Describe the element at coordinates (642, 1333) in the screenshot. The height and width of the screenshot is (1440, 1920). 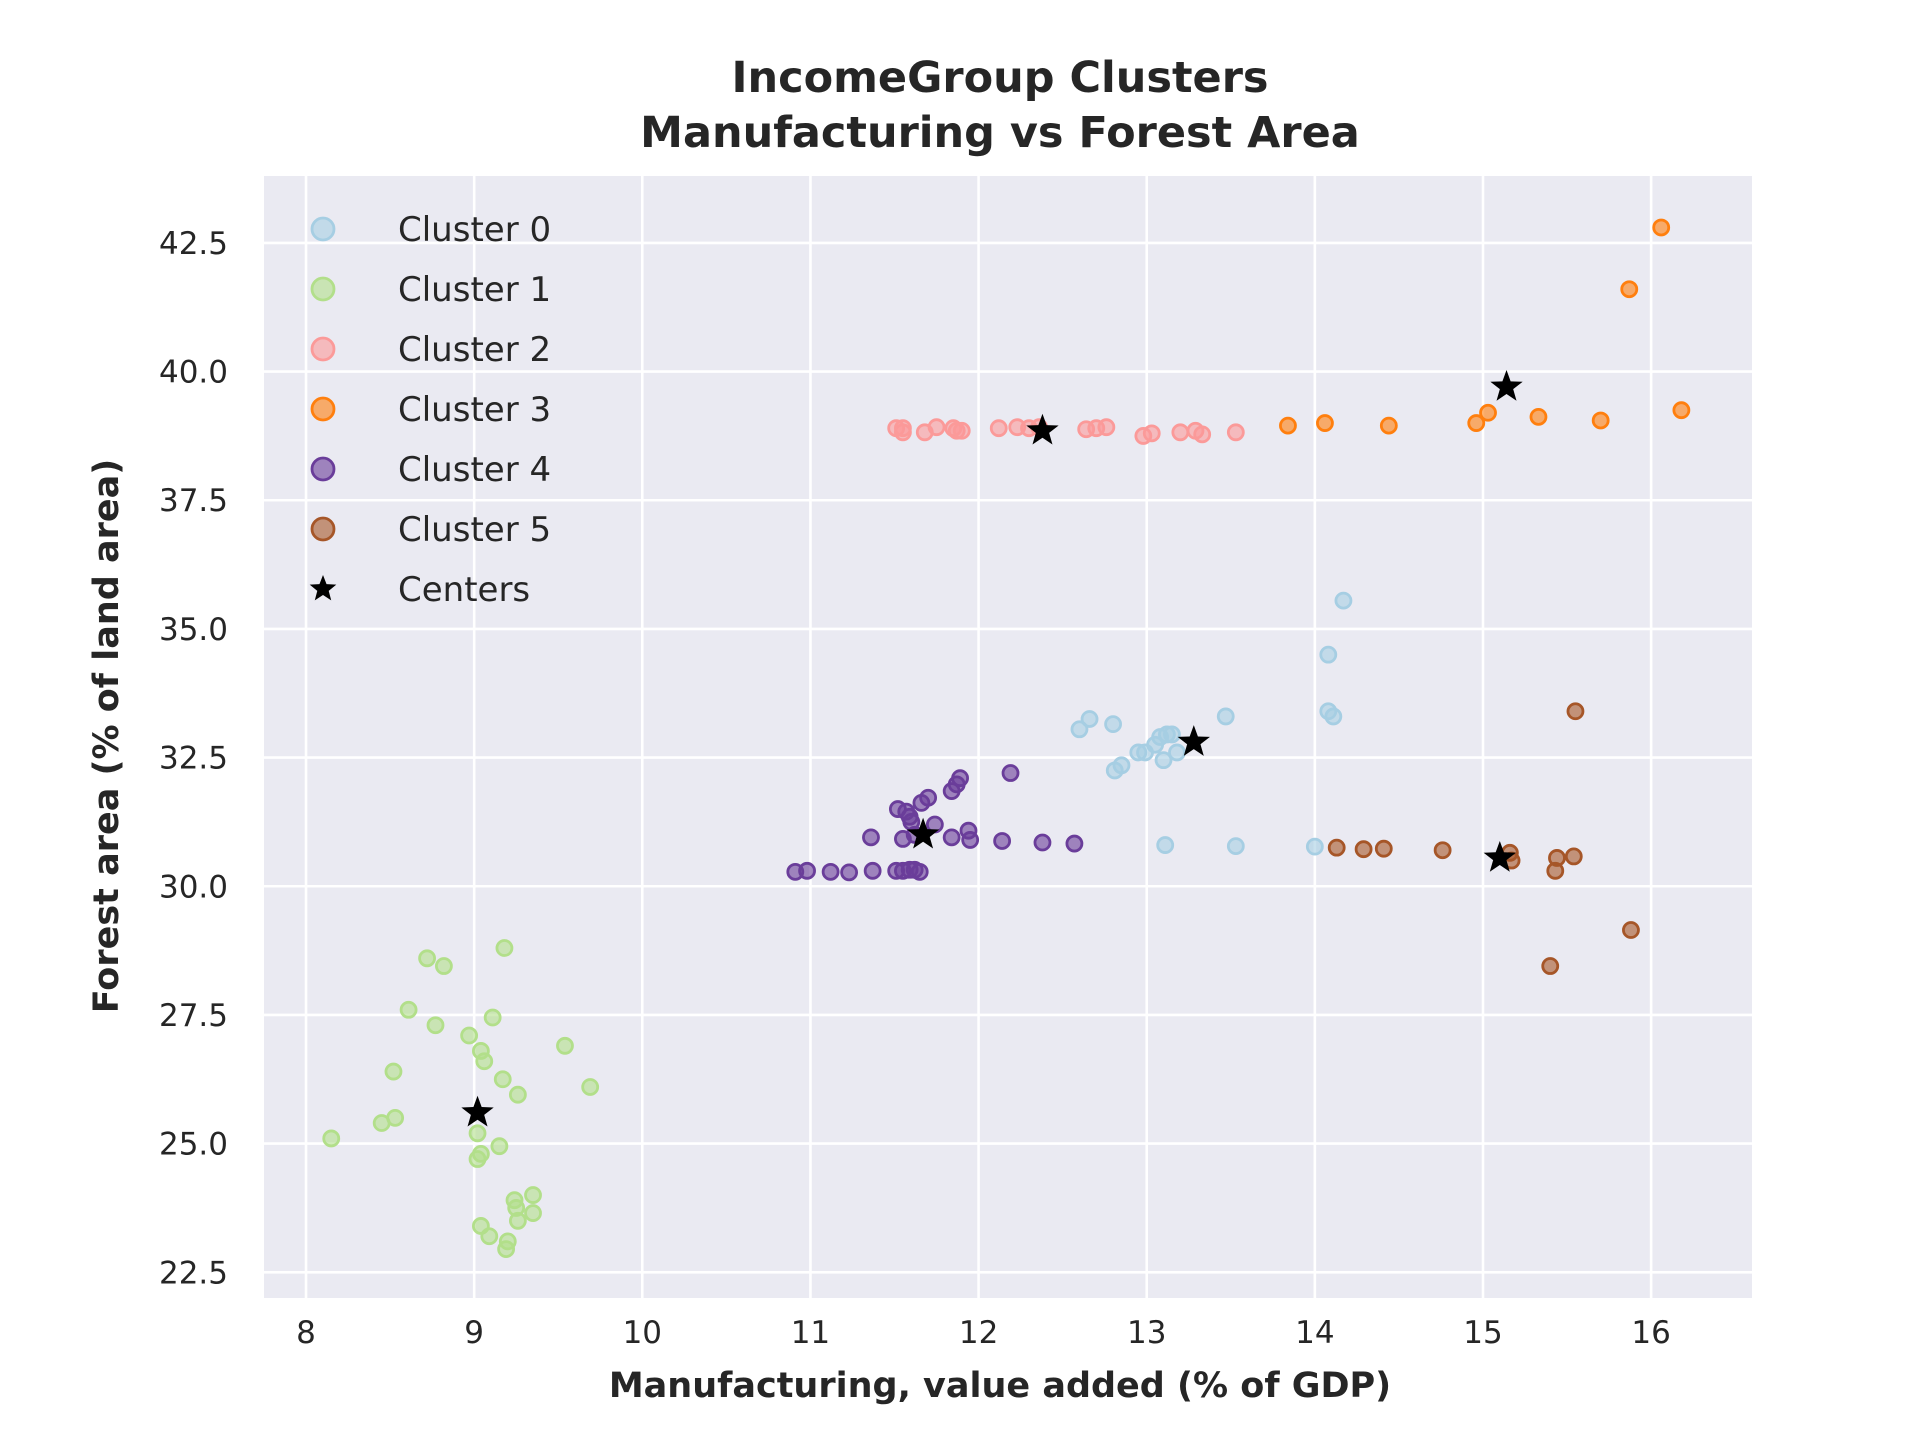
I see `x-tick-label: 10` at that location.